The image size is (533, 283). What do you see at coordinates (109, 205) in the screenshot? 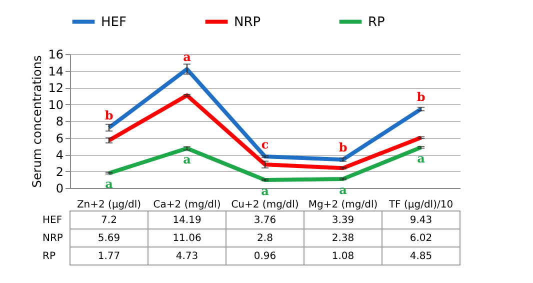
I see `x-tick-label: Zn+2 (µg/dl)` at bounding box center [109, 205].